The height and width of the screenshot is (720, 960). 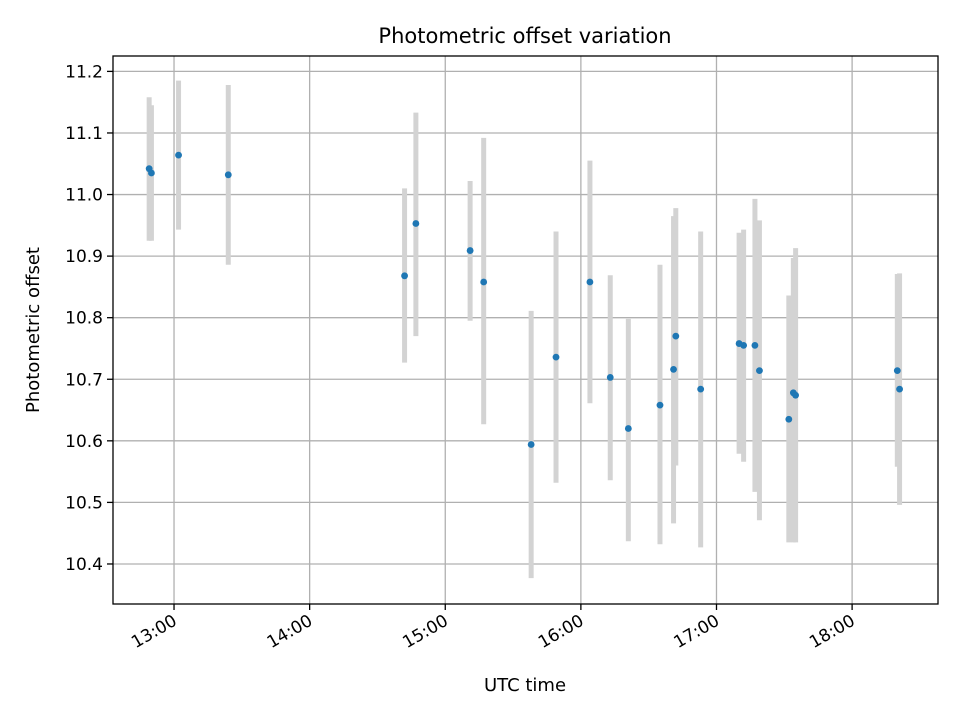 I want to click on x-axis: 13:00 14:00 15:00 16:00 17:00 18:00, so click(x=493, y=628).